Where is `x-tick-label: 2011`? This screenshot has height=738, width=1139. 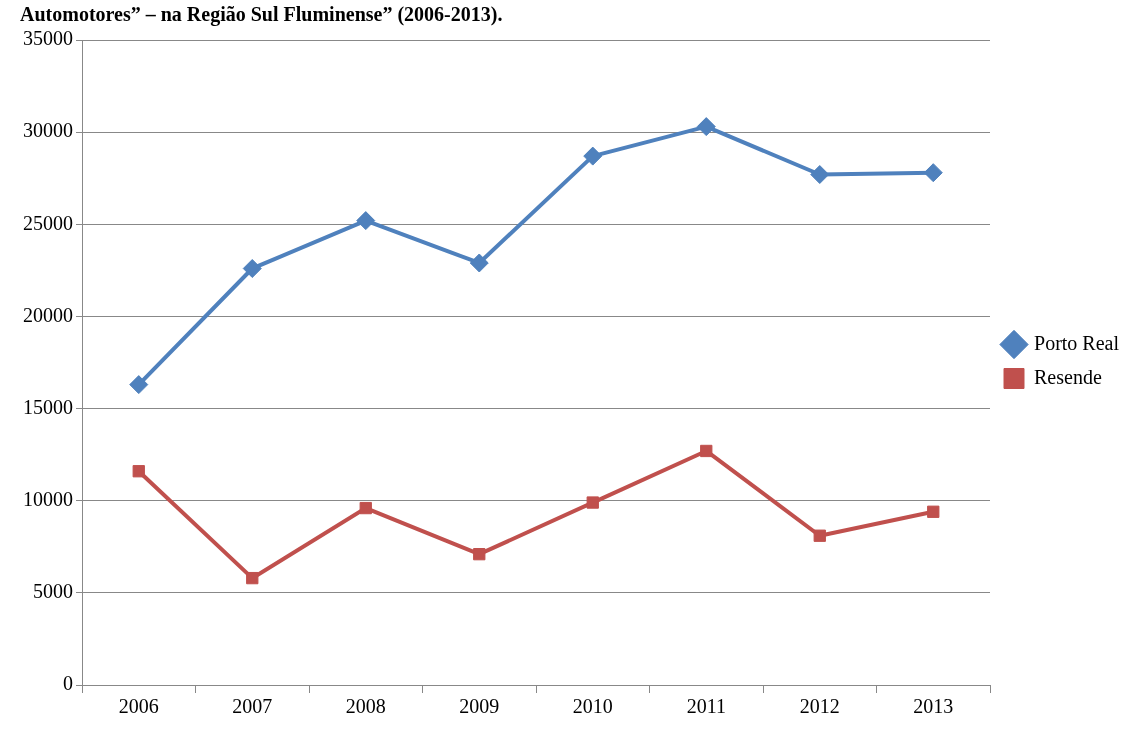
x-tick-label: 2011 is located at coordinates (706, 706).